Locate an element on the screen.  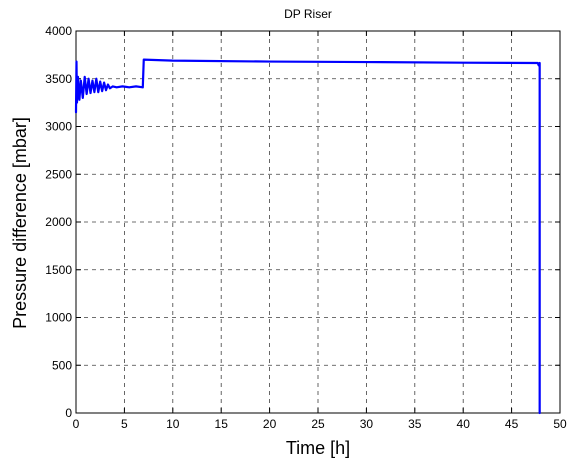
chart-title: DP Riser is located at coordinates (308, 14).